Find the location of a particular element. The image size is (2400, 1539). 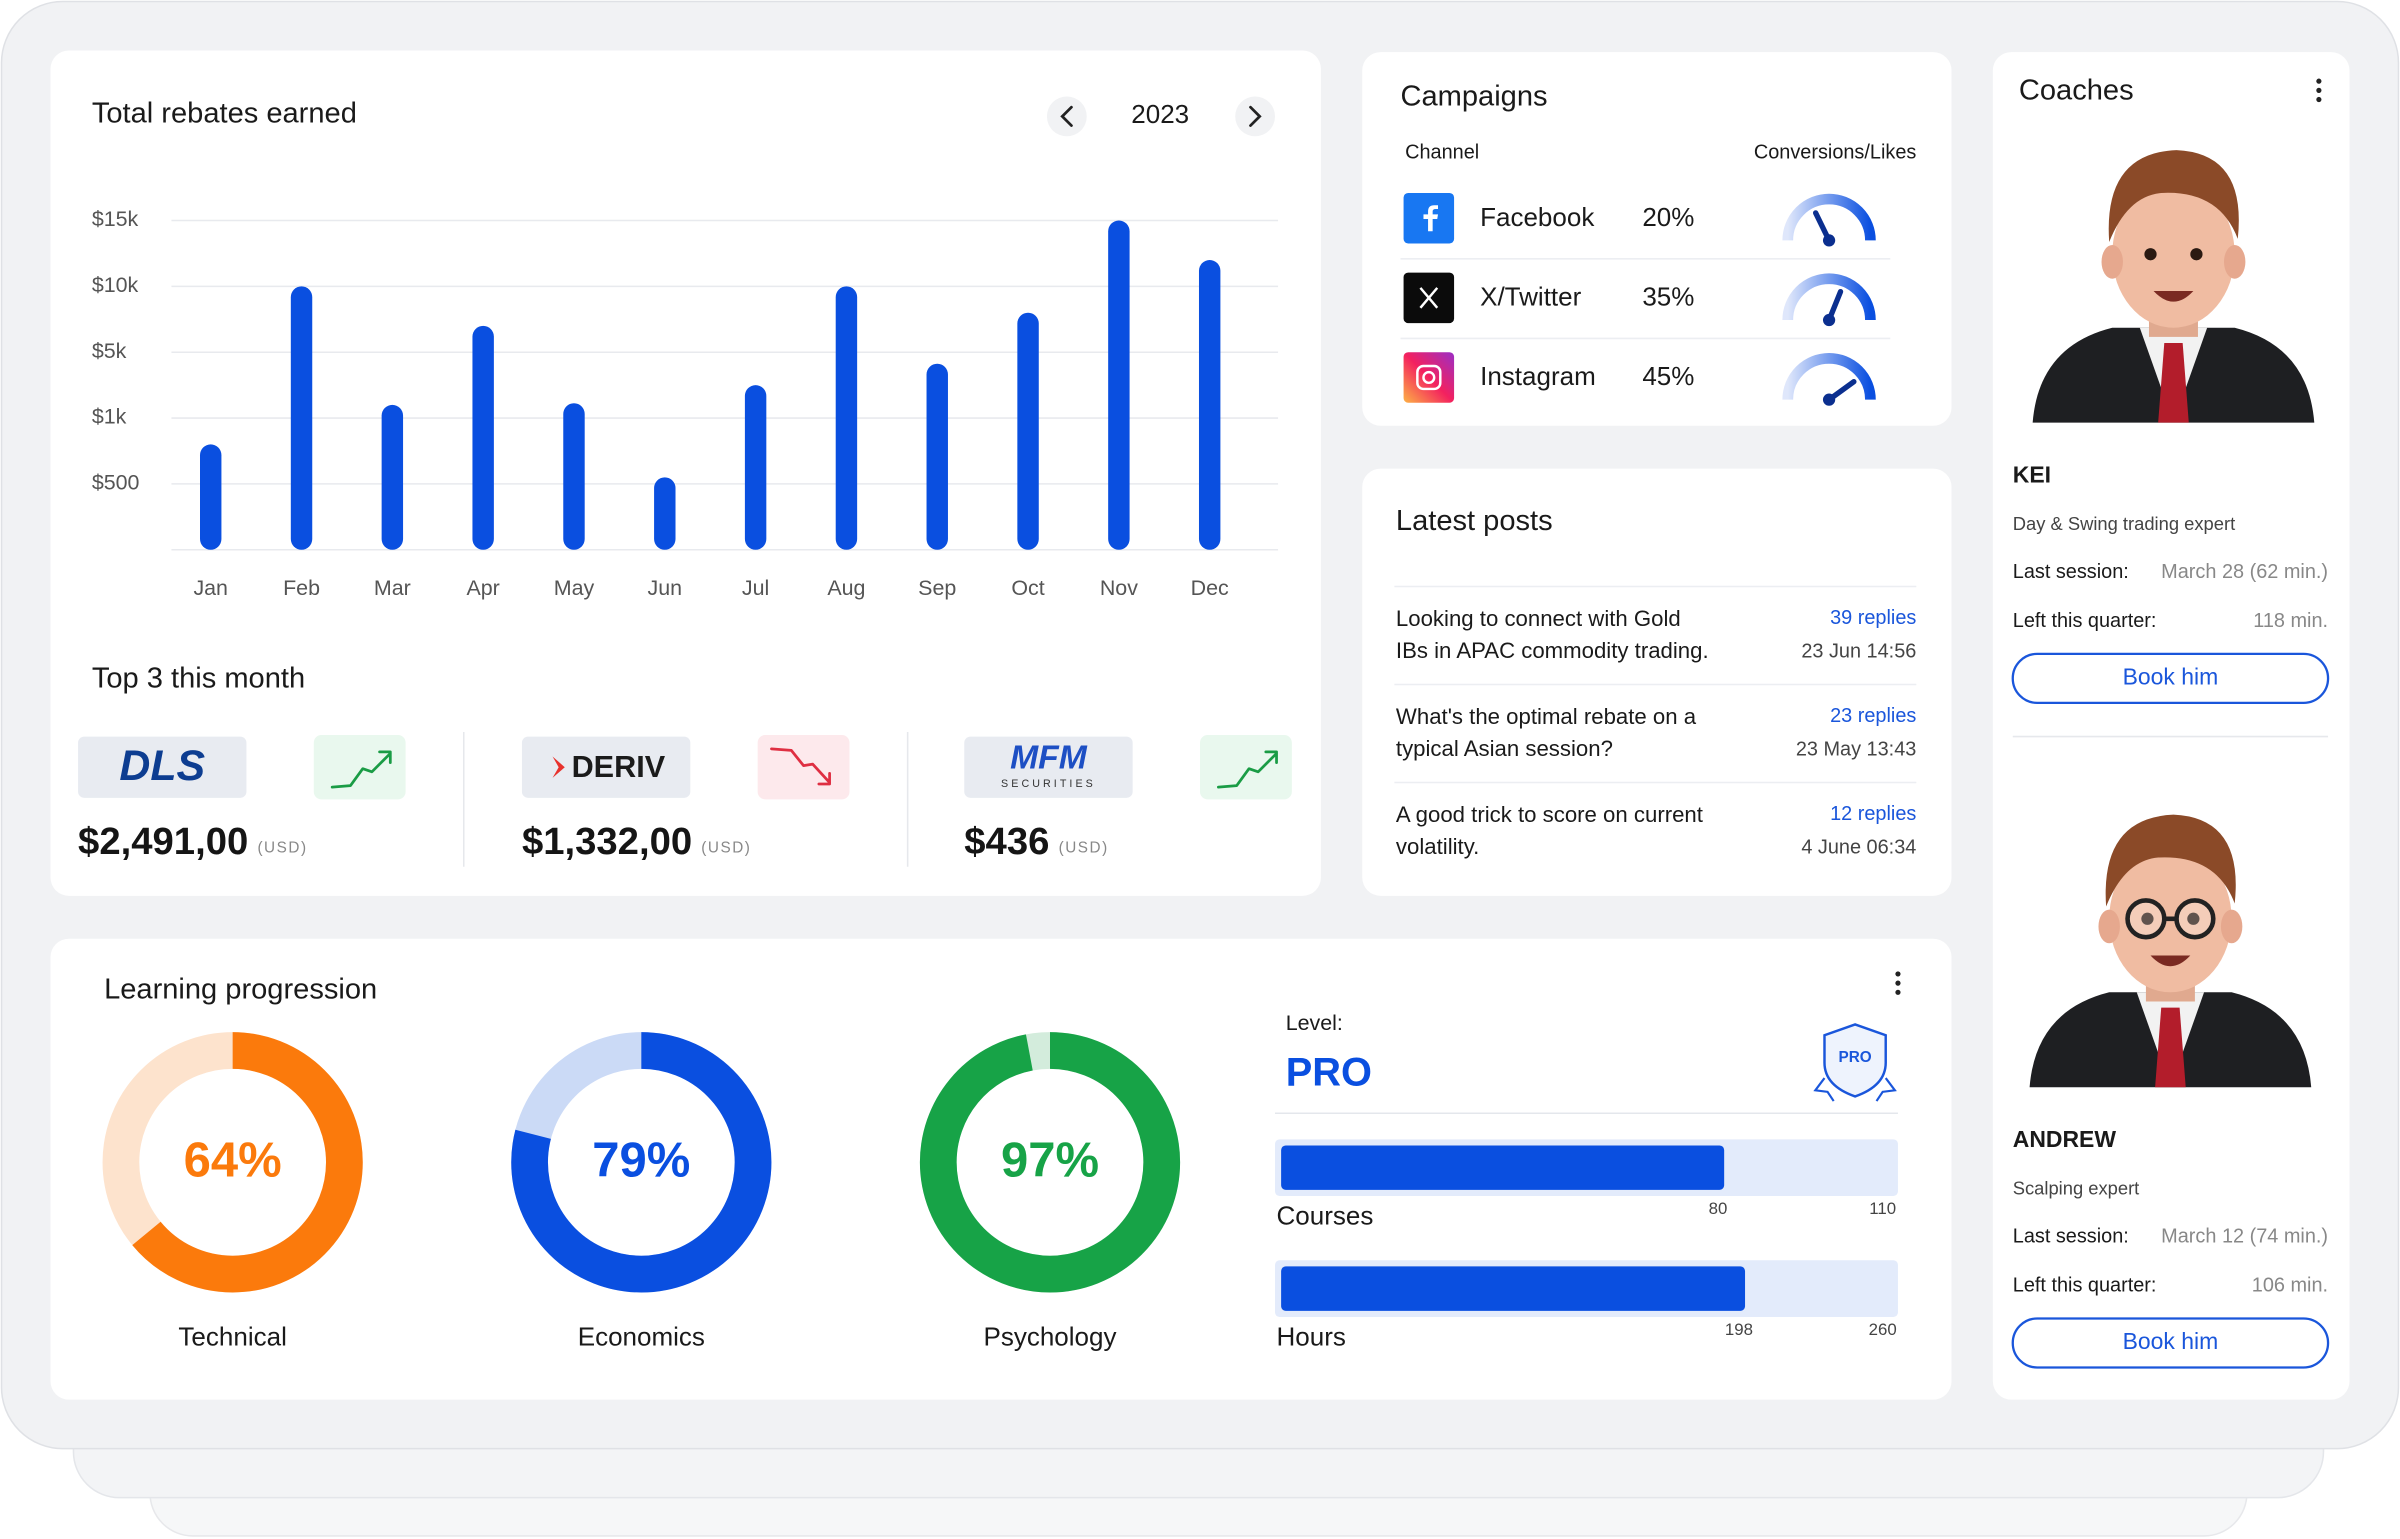

avatar-tie is located at coordinates (2173, 383).